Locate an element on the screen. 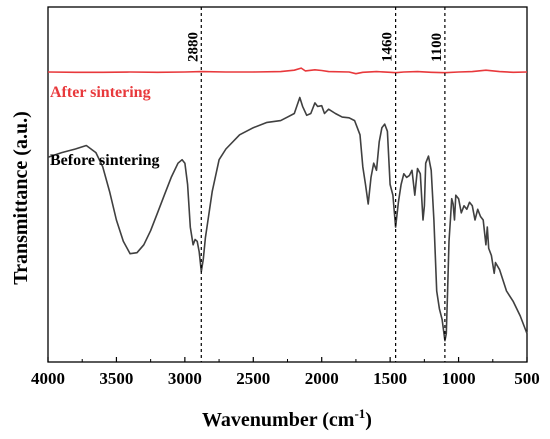 The image size is (550, 439). series-line-after-sintering is located at coordinates (287, 71).